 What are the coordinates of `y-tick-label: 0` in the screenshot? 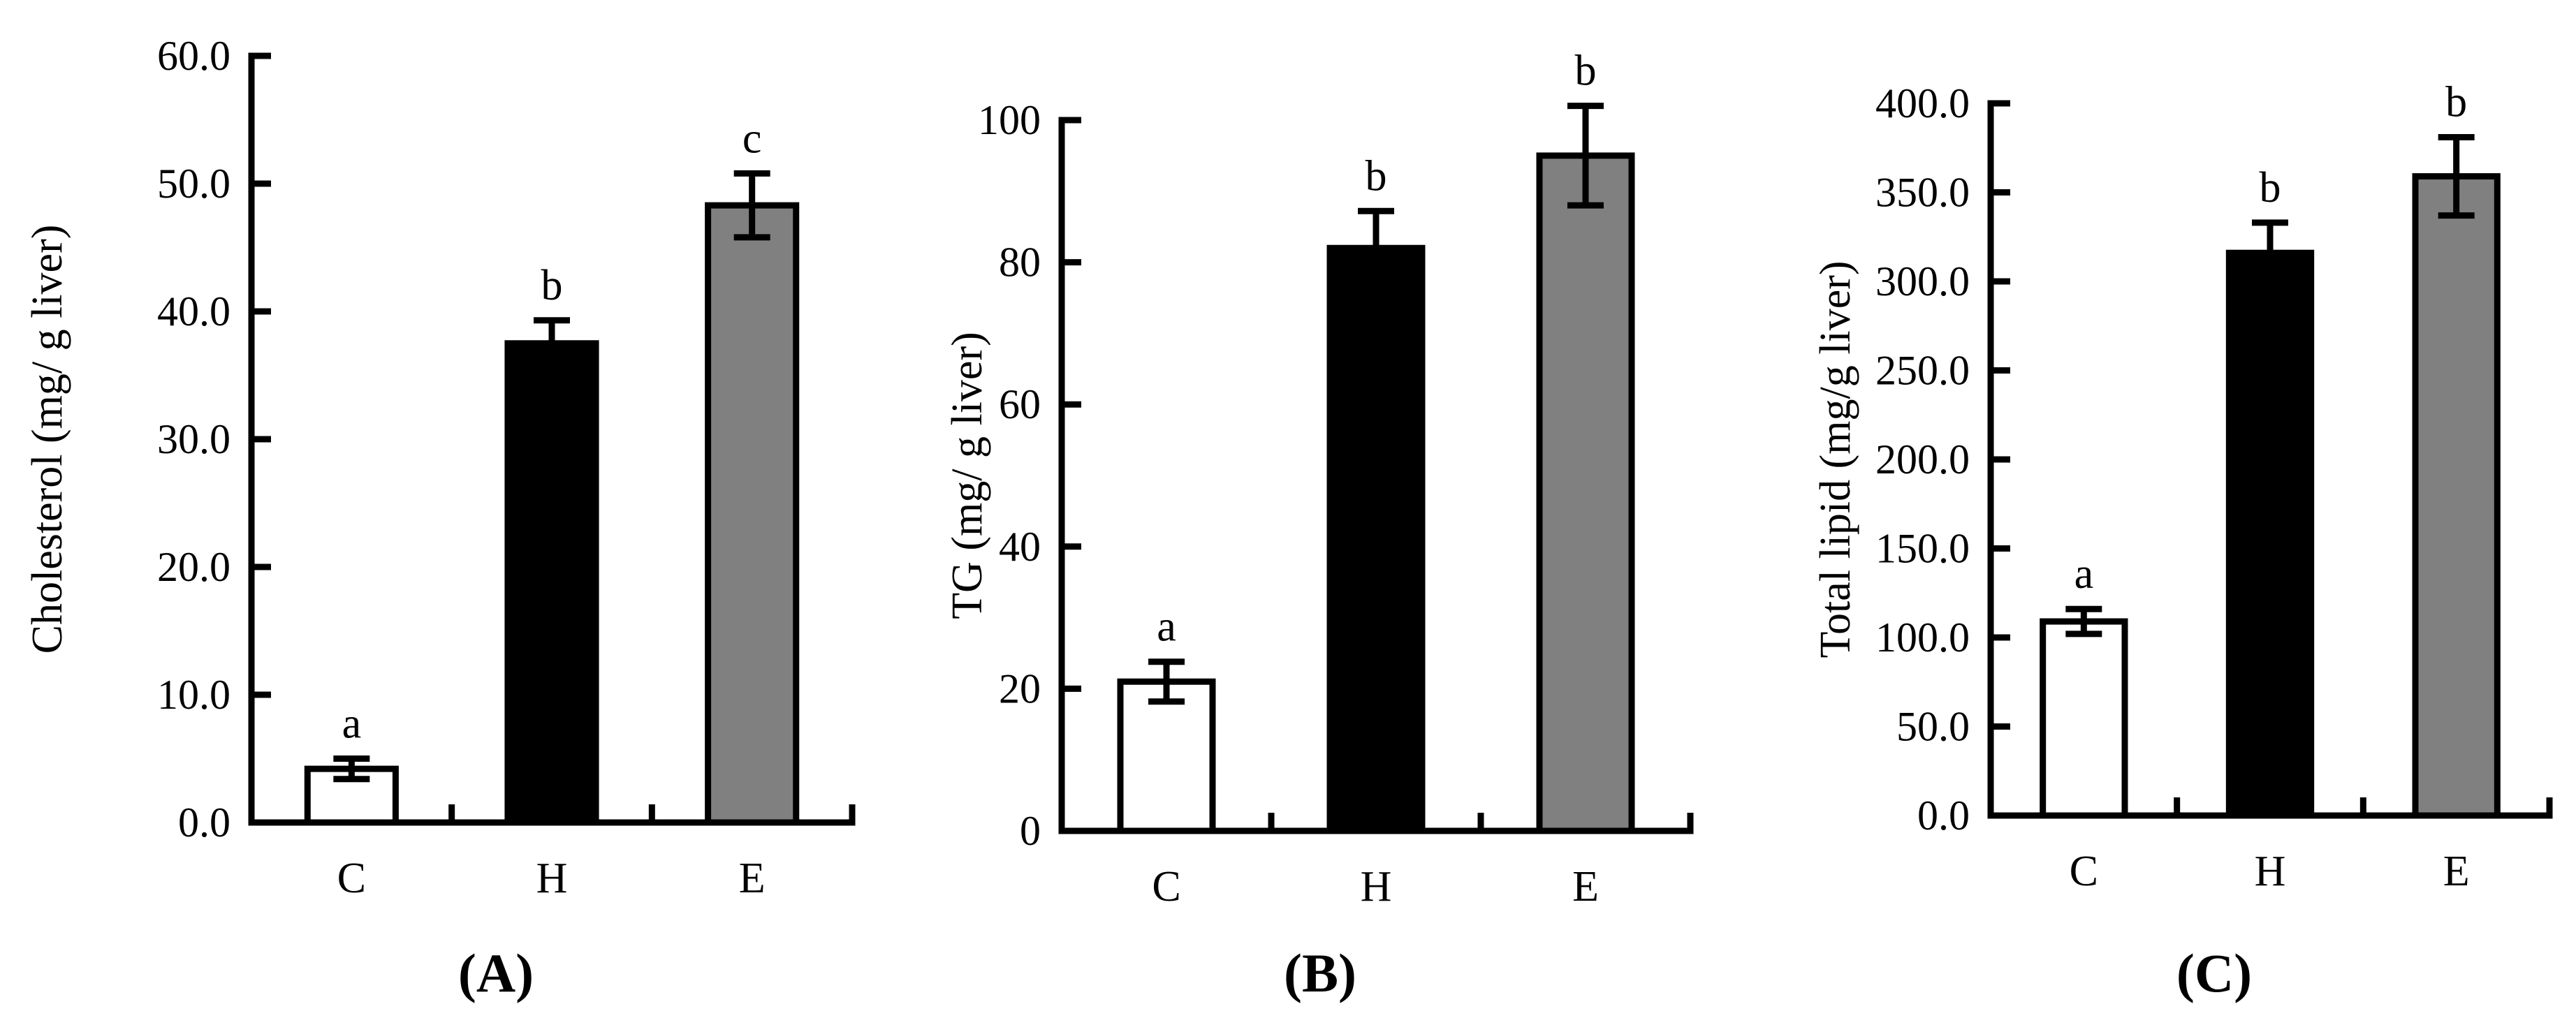 It's located at (1030, 831).